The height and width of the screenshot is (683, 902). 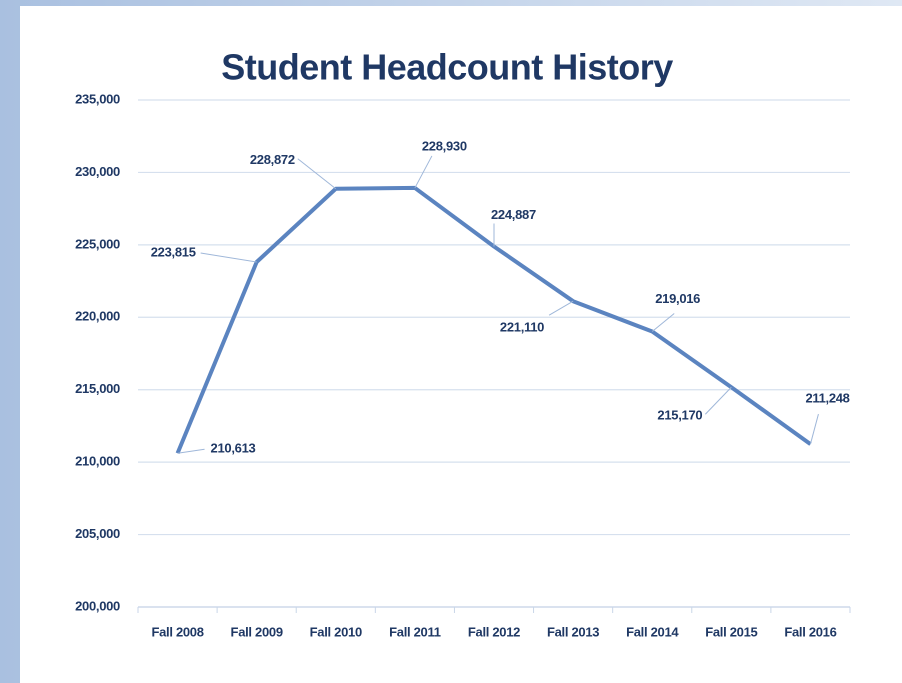 What do you see at coordinates (177, 631) in the screenshot?
I see `x-tick-label: Fall 2008` at bounding box center [177, 631].